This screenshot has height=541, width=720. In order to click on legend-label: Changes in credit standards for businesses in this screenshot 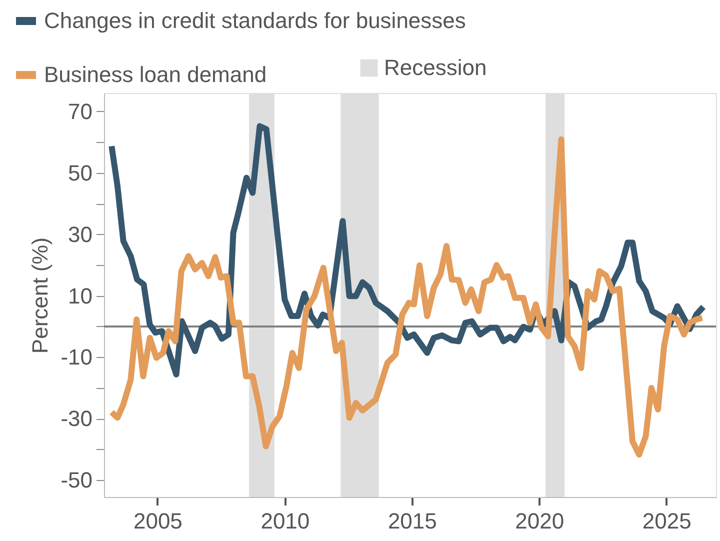, I will do `click(255, 20)`.